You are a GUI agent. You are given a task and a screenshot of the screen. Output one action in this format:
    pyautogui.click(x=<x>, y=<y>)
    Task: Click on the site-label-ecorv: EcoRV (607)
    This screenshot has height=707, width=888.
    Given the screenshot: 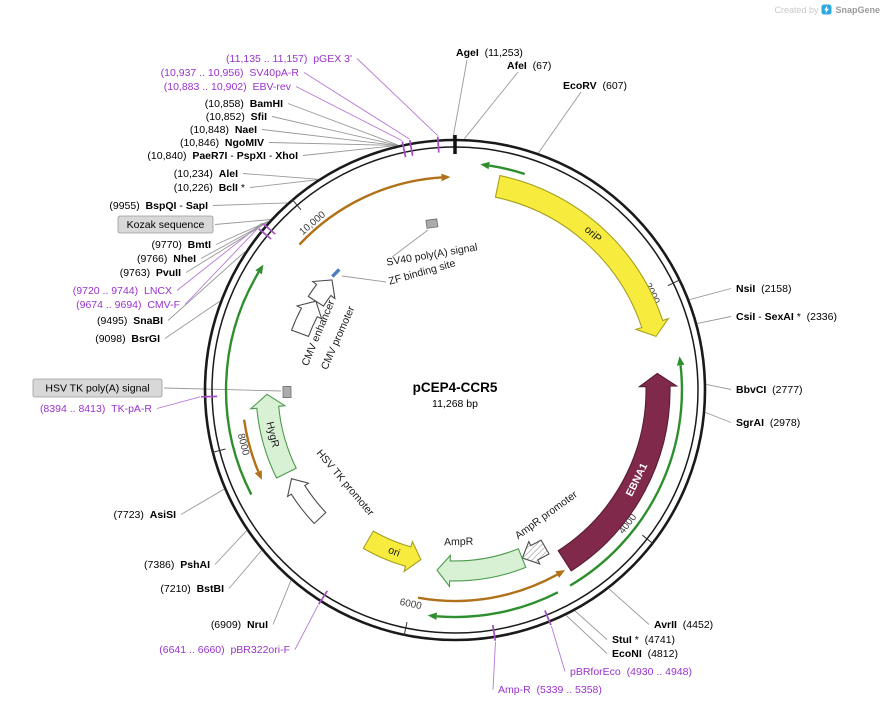 What is the action you would take?
    pyautogui.click(x=595, y=86)
    